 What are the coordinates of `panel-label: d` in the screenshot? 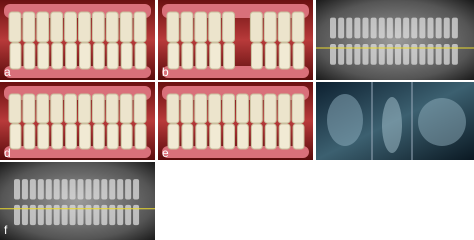 It's located at (7, 153).